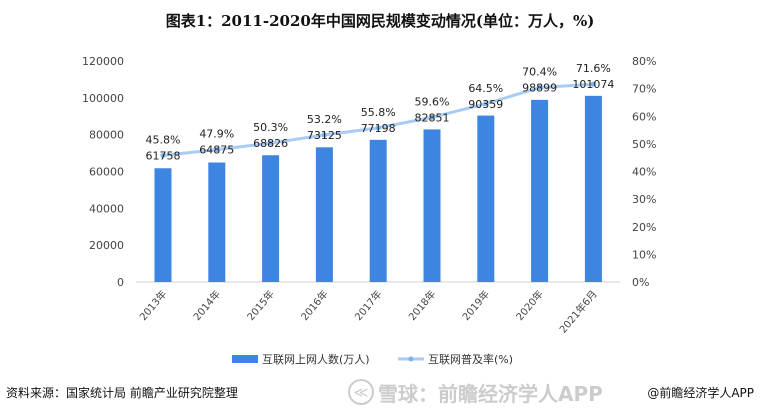 The image size is (760, 415). What do you see at coordinates (245, 359) in the screenshot?
I see `legend-bar-swatch` at bounding box center [245, 359].